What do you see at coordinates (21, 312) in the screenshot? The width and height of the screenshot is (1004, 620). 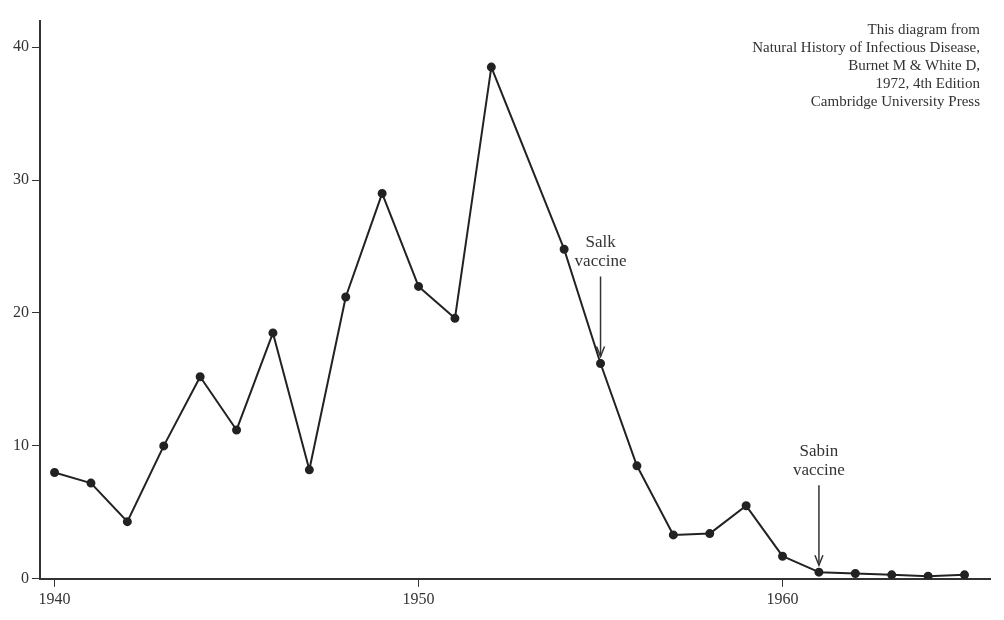 I see `y-tick-label: 20` at bounding box center [21, 312].